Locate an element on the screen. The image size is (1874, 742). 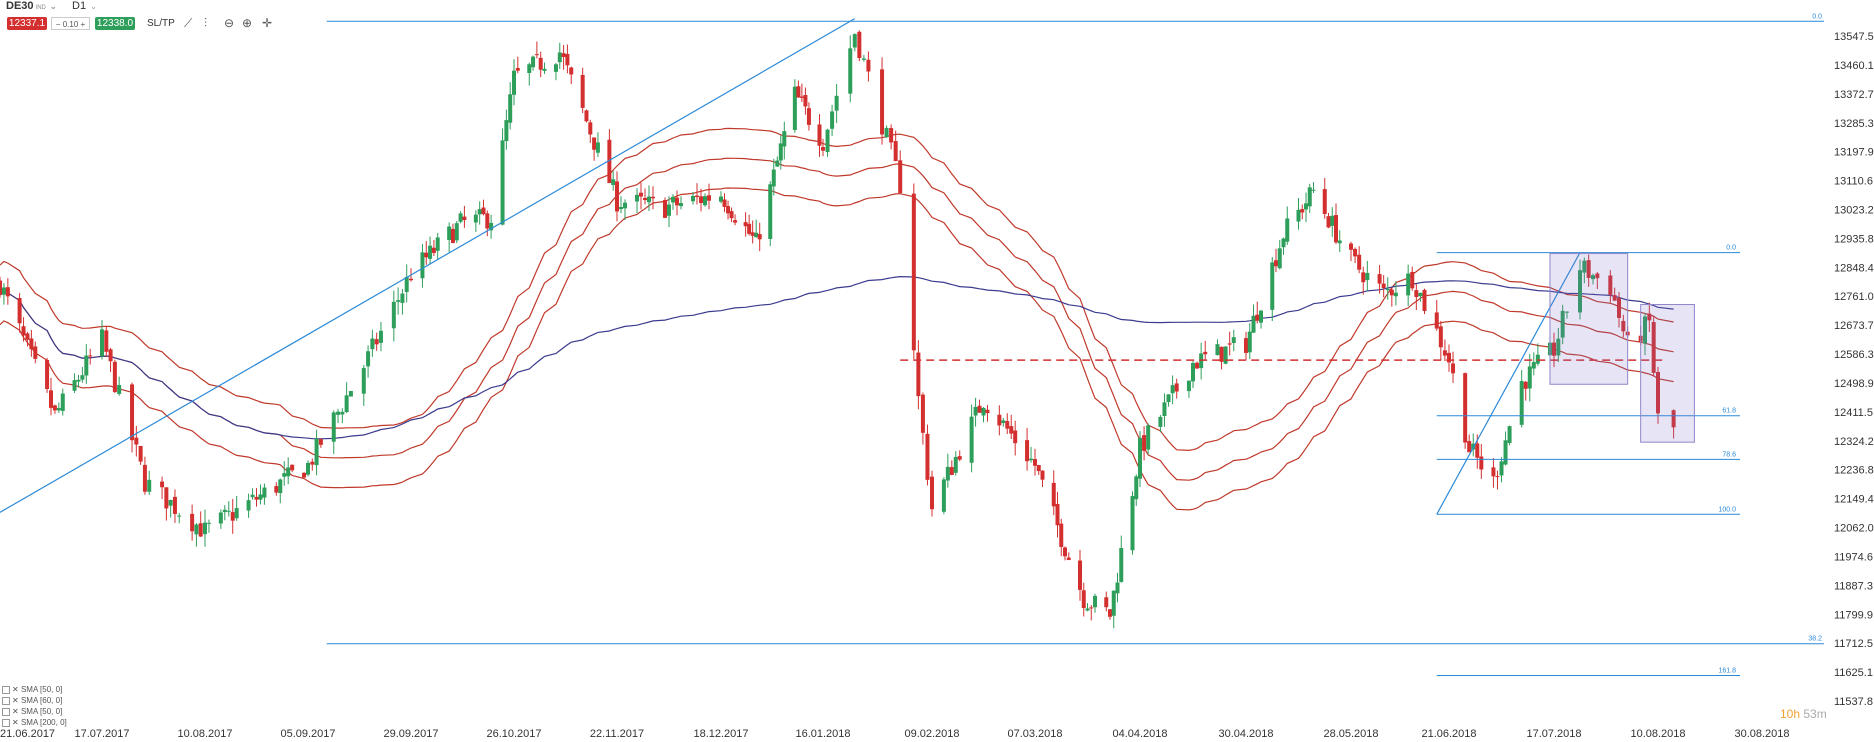
indicator-legend-4: ✕ SMA [200, 0] is located at coordinates (34, 722).